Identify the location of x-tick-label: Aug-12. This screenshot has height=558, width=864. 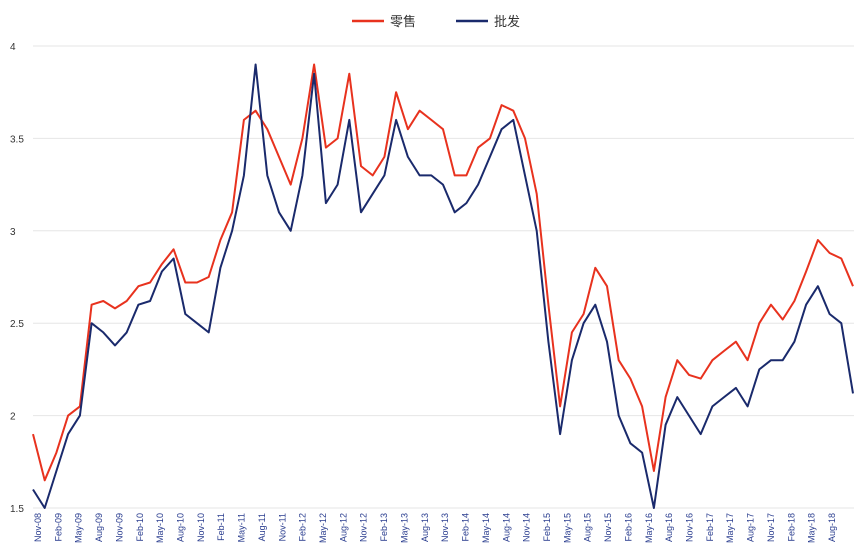
(343, 527).